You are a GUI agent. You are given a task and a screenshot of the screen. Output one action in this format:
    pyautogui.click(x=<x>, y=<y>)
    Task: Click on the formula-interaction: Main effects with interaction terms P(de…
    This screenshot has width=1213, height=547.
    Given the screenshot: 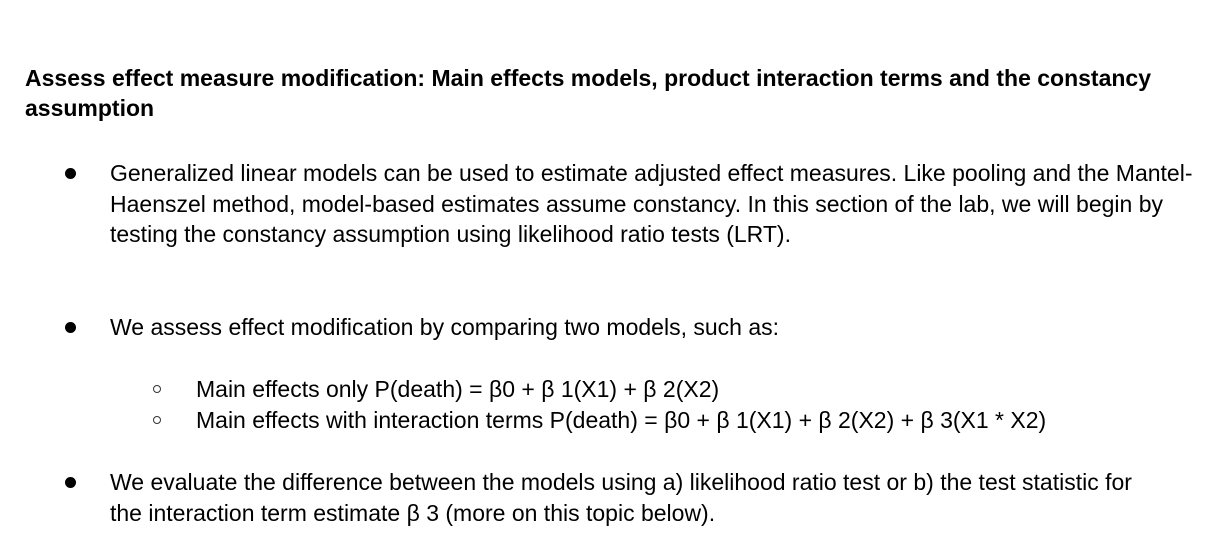 What is the action you would take?
    pyautogui.click(x=621, y=420)
    